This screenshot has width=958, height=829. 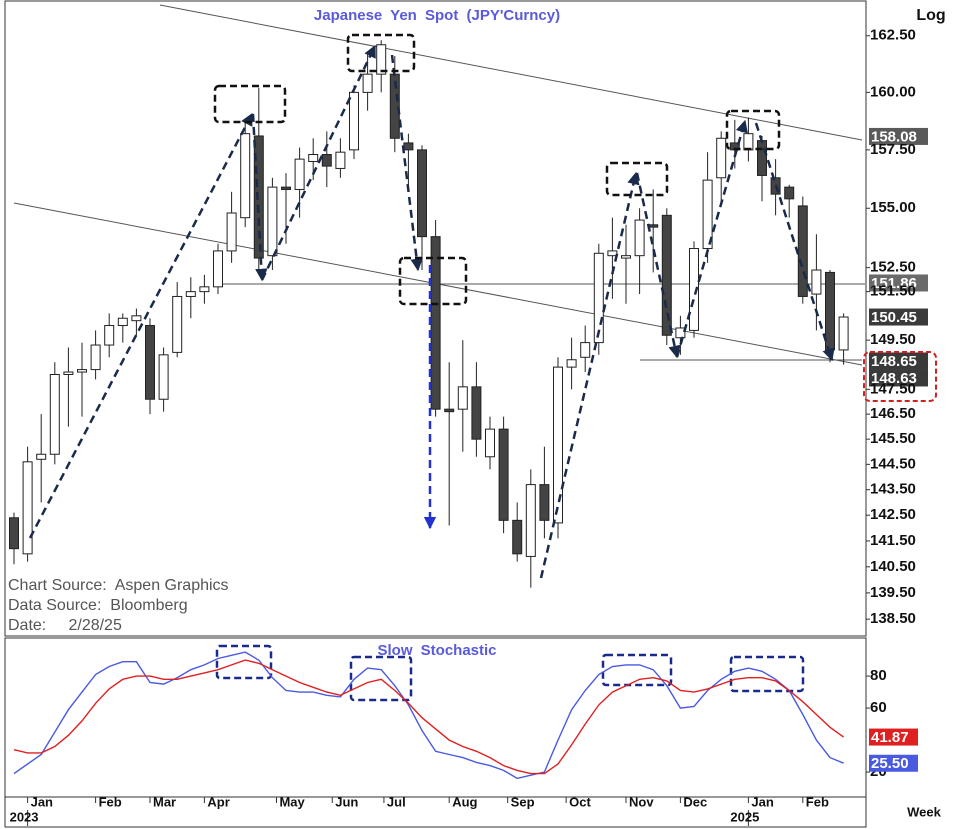 I want to click on y-tick-label: 146.50, so click(x=893, y=413).